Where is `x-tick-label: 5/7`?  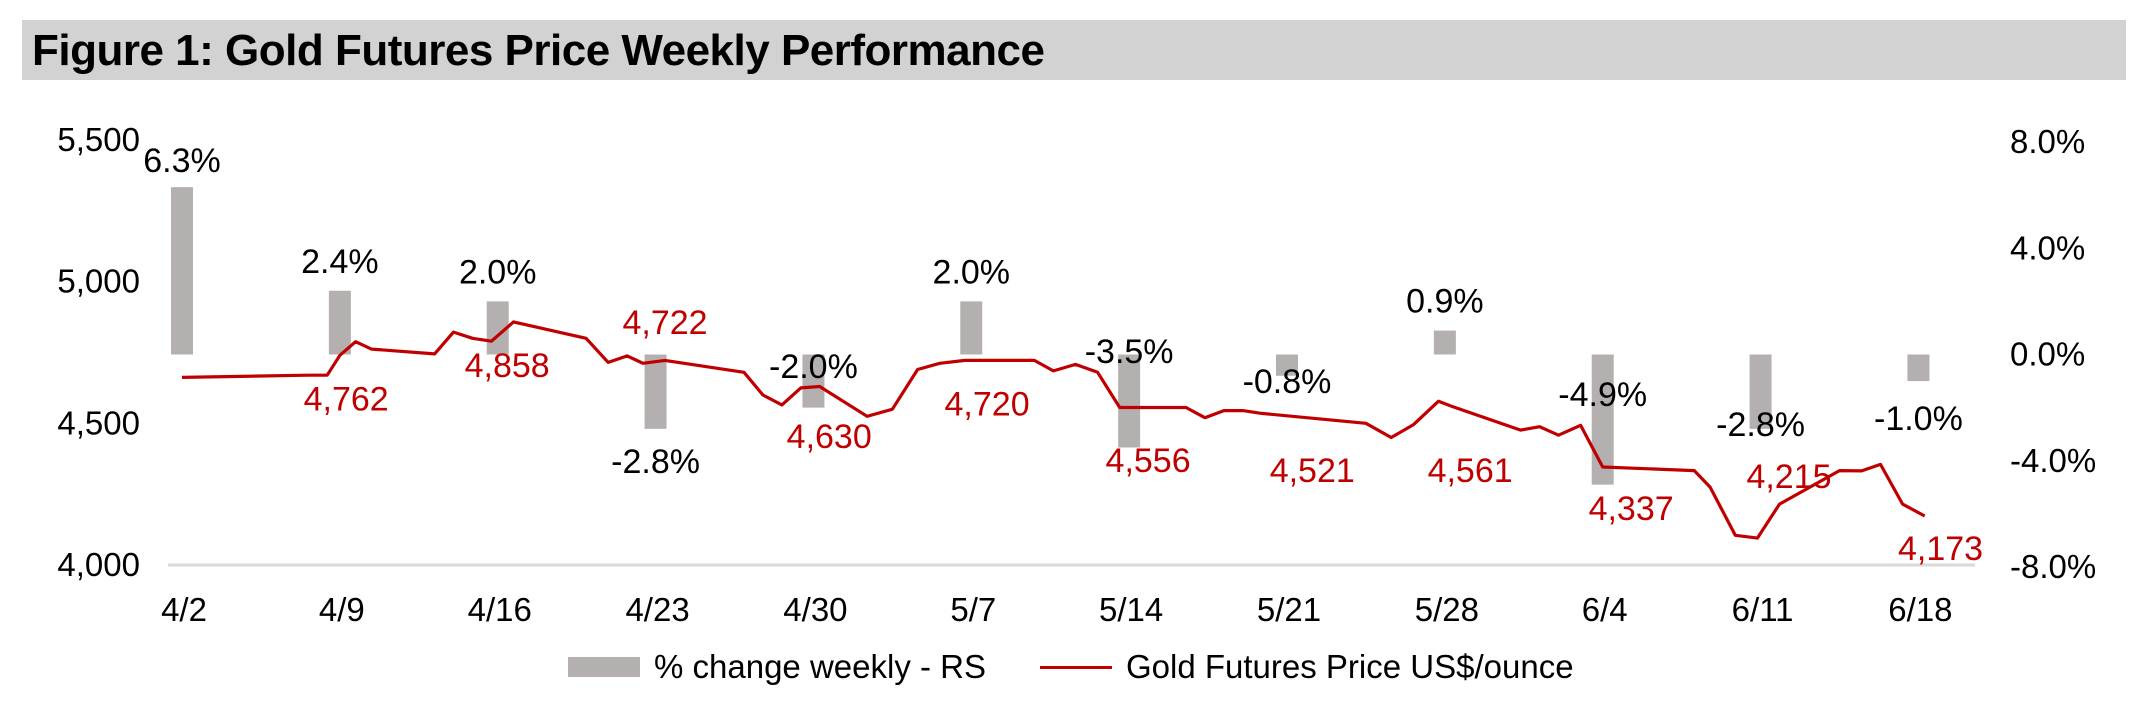
x-tick-label: 5/7 is located at coordinates (973, 609).